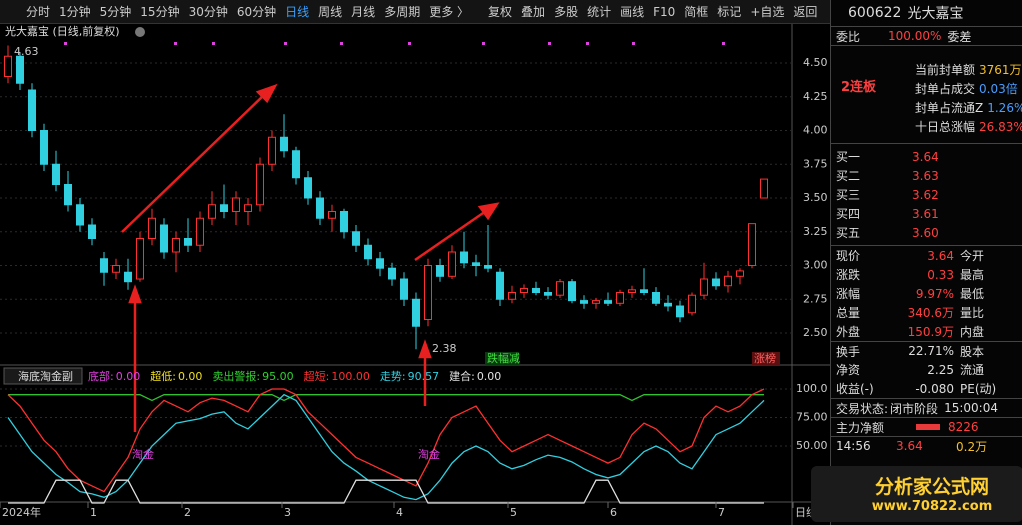  I want to click on toolbar-button: 简框, so click(696, 12).